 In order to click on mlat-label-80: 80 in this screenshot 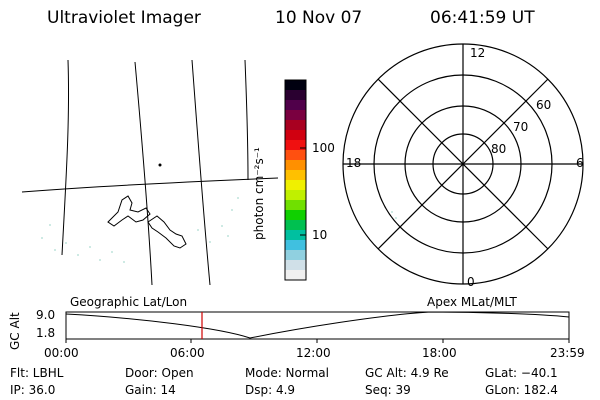, I will do `click(499, 149)`.